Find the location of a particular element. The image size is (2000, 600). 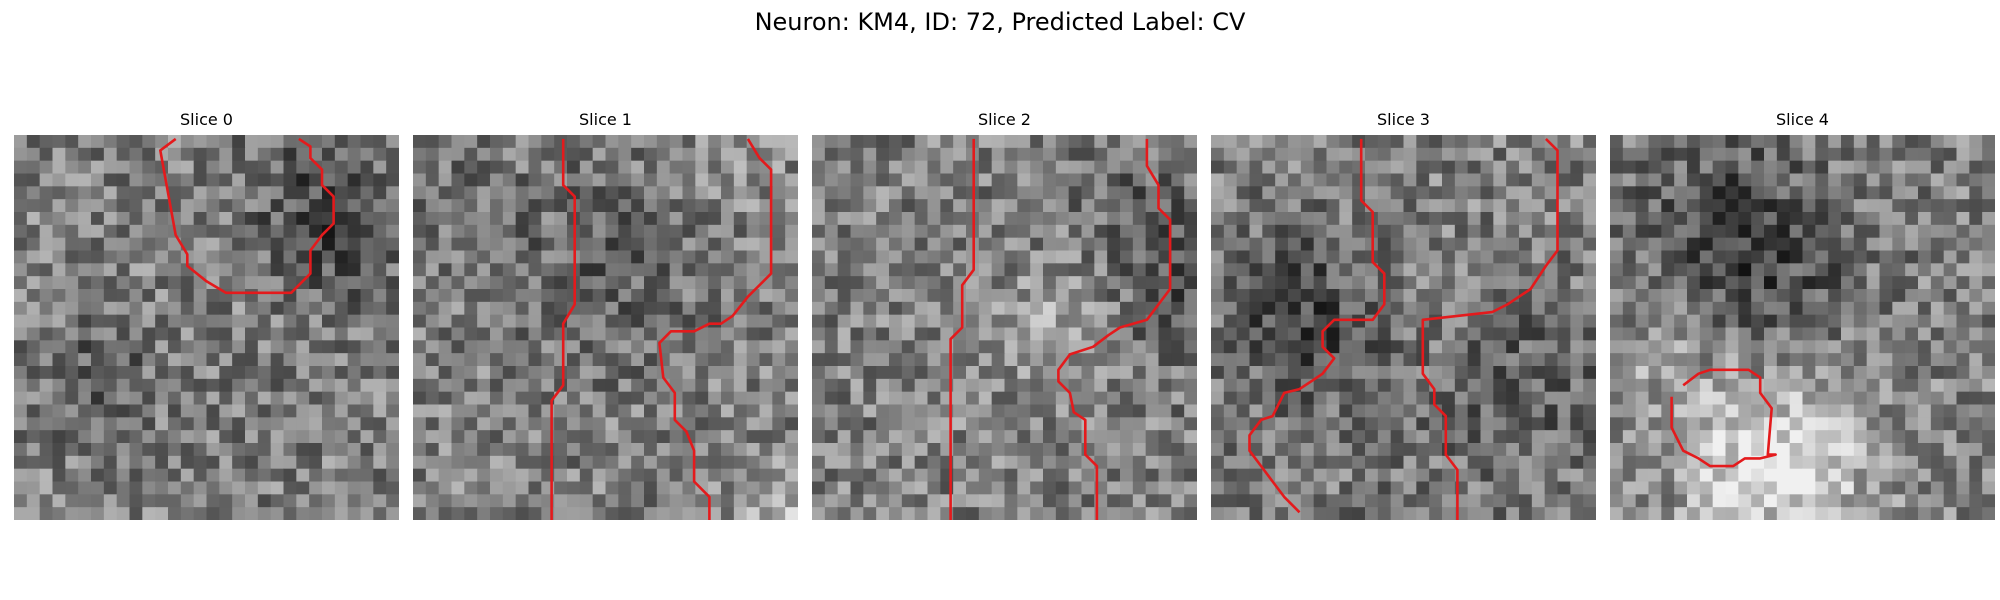

slice-panel-4: Slice 4 is located at coordinates (1802, 314).